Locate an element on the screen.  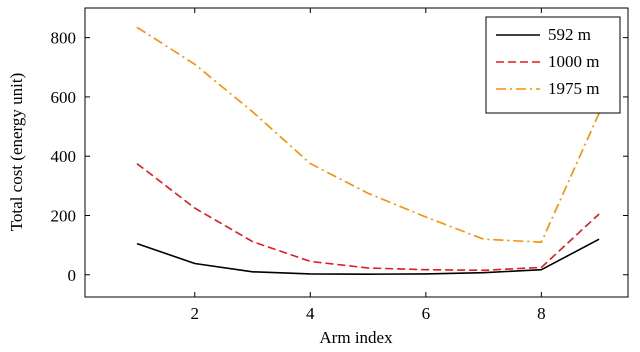
x-tick-label: 4 is located at coordinates (310, 313).